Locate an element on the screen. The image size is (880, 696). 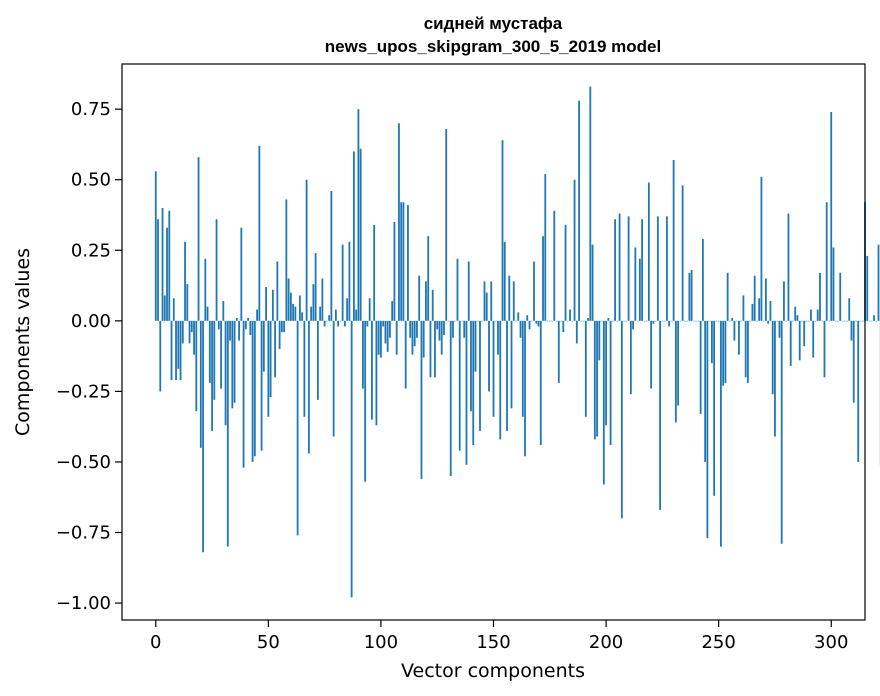
y-tick-label: −0.50 is located at coordinates (83, 462).